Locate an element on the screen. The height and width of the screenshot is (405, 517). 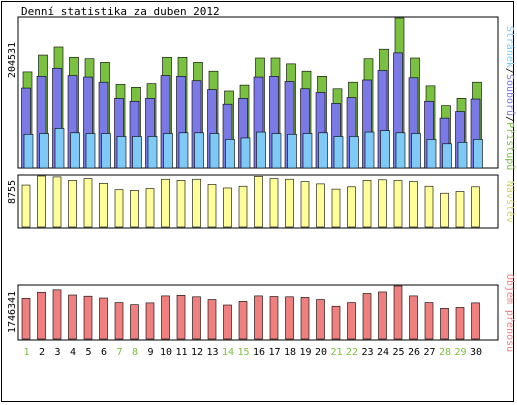
x-tick-day-8: 8 is located at coordinates (135, 352).